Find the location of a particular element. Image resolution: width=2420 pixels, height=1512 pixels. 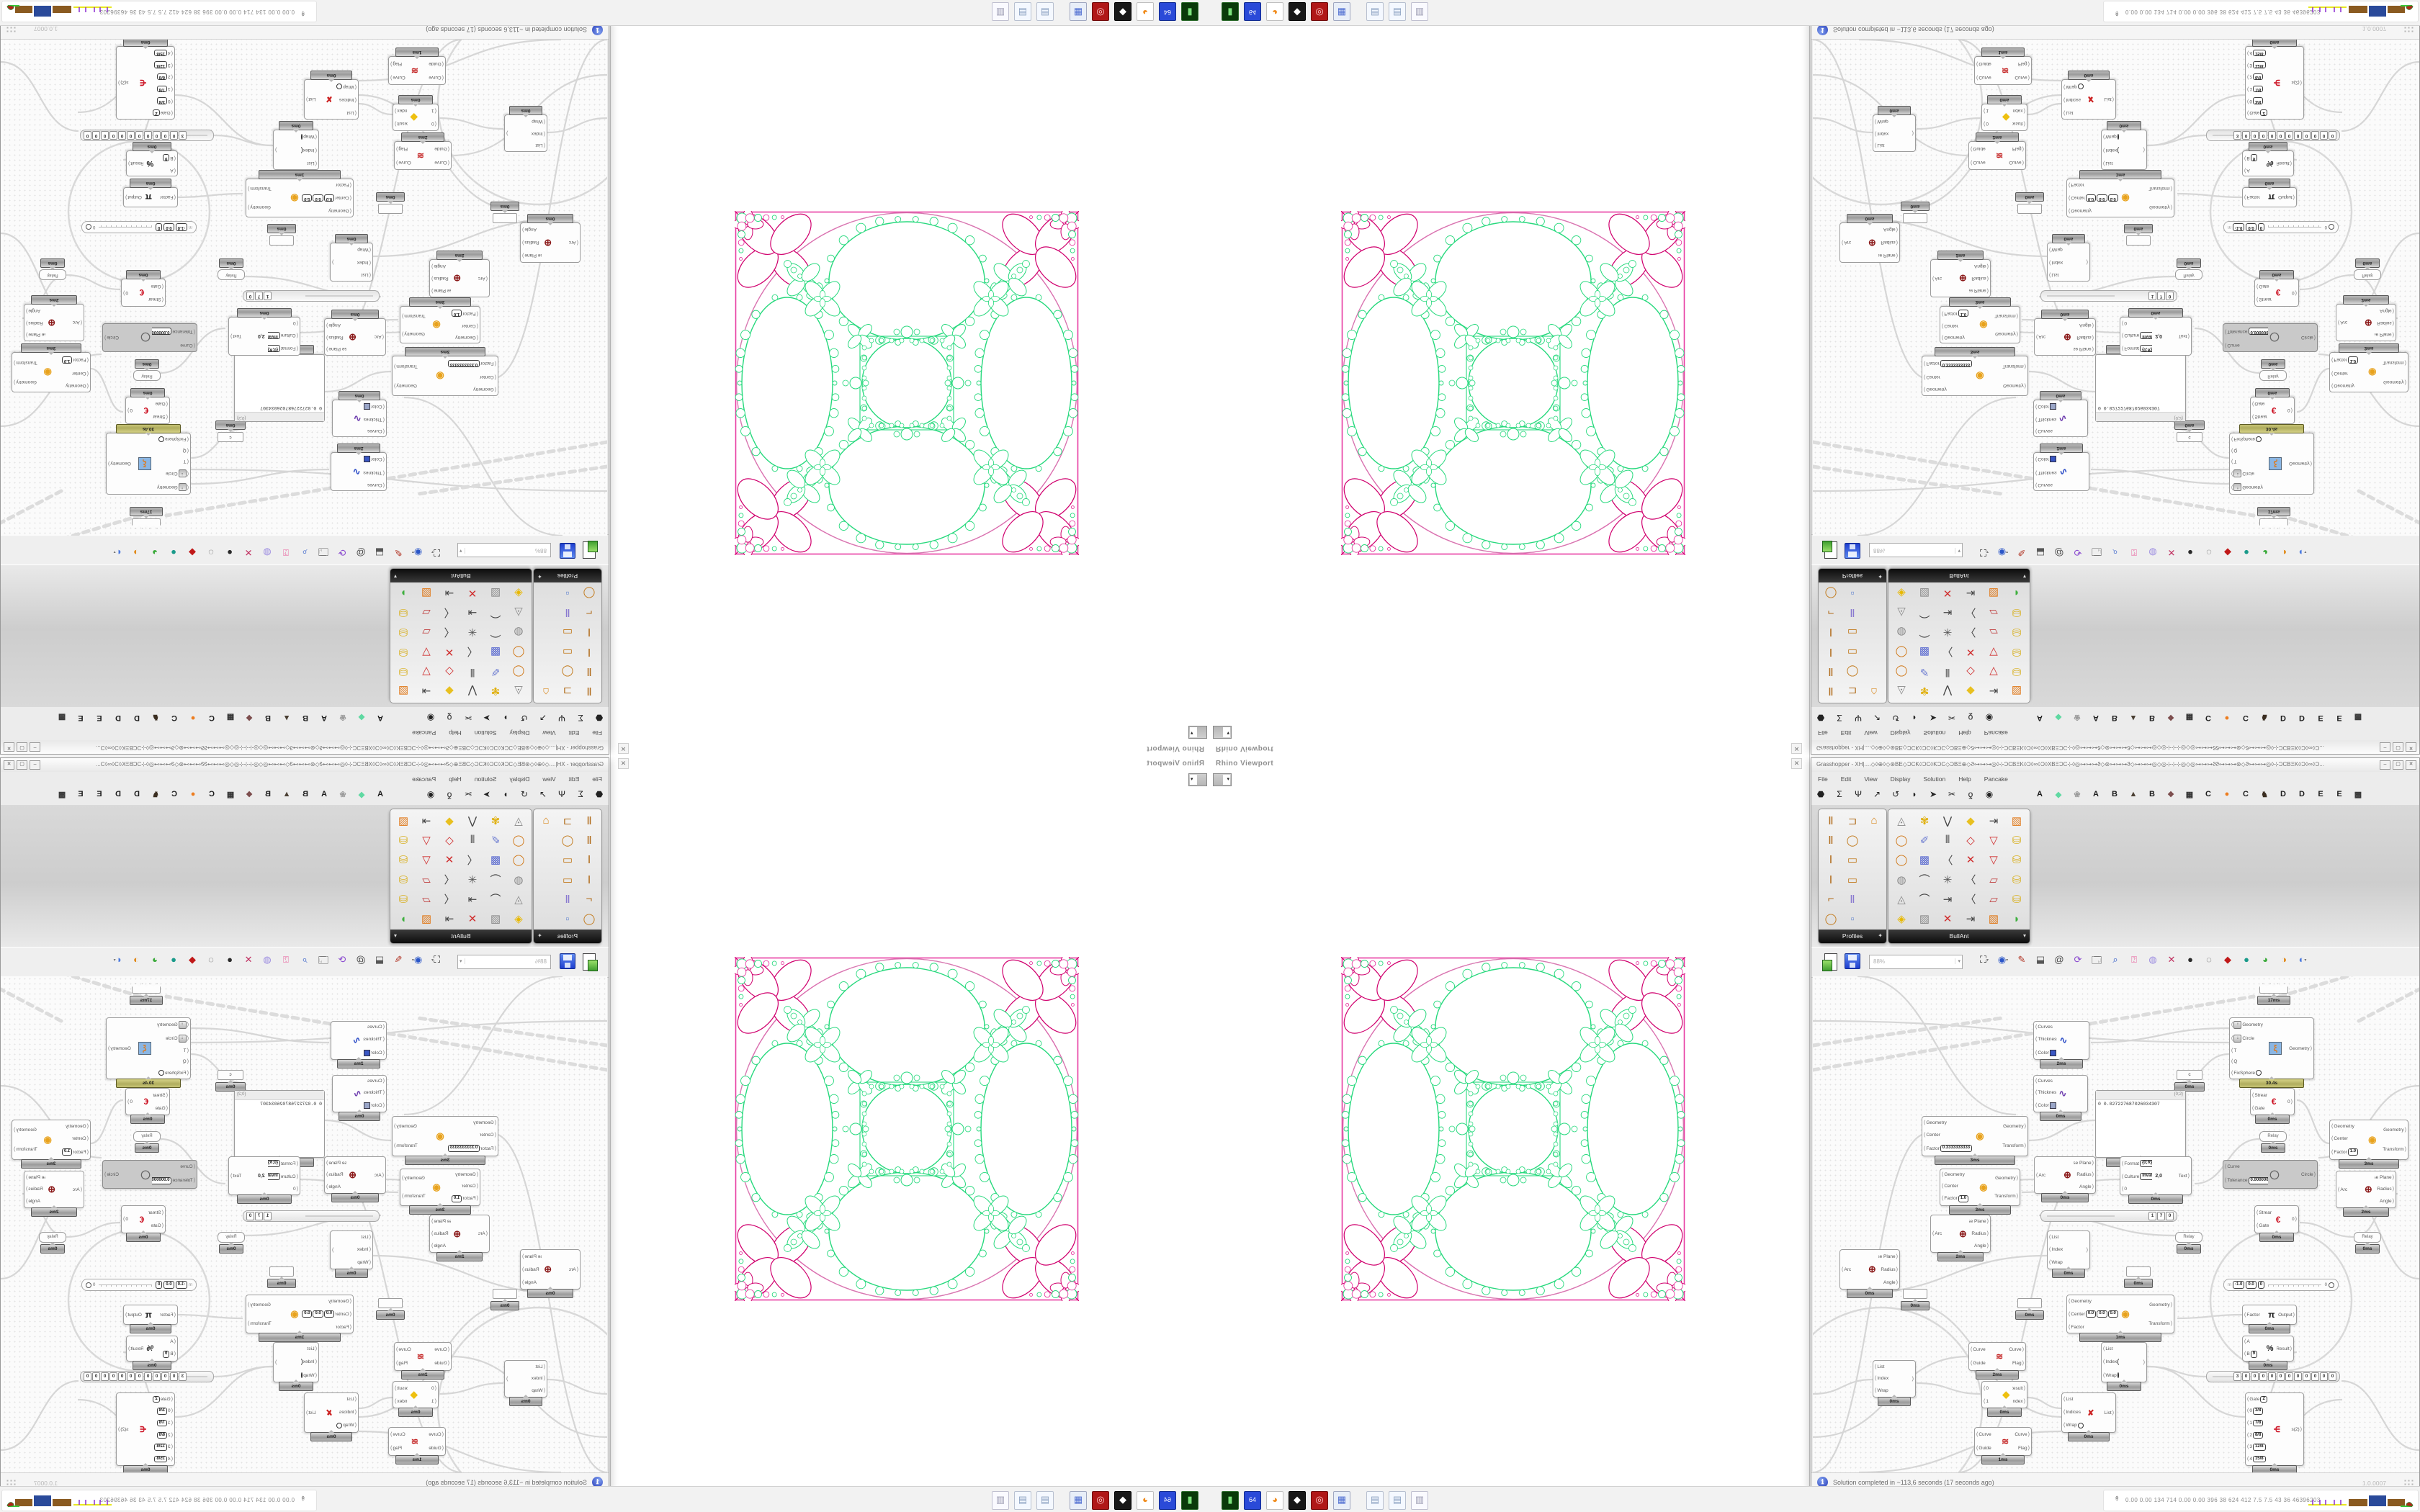

category-tab-icon: ◉ is located at coordinates (430, 794).